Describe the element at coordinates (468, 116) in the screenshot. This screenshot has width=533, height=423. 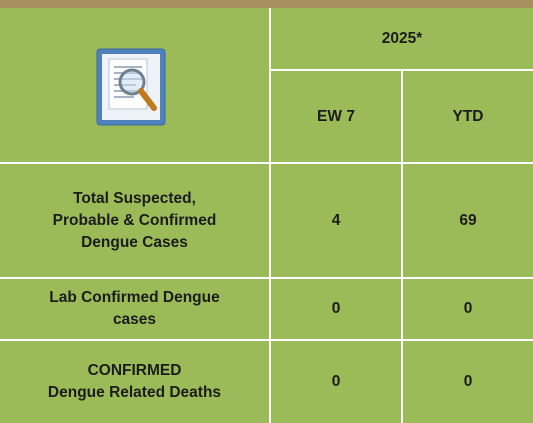
I see `column-header: YTD` at that location.